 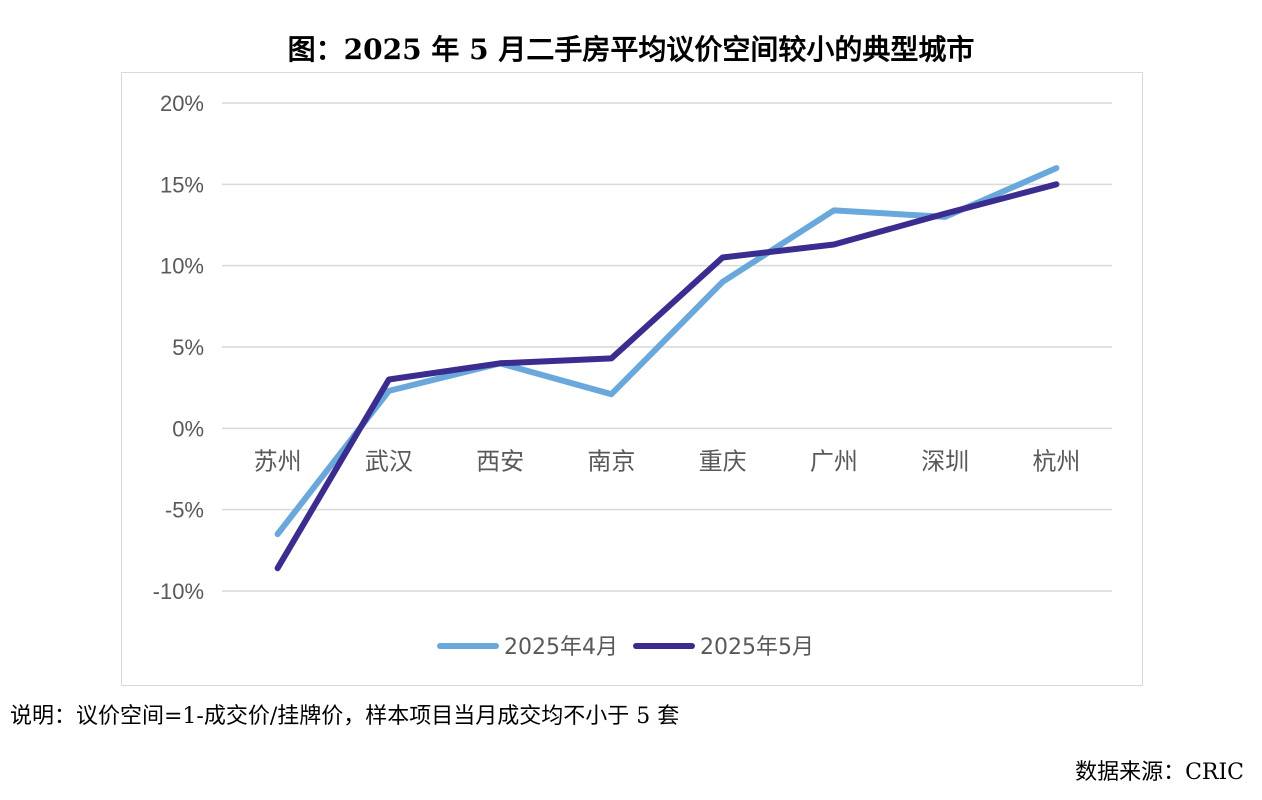 I want to click on x-category-label: 苏州, so click(x=278, y=461).